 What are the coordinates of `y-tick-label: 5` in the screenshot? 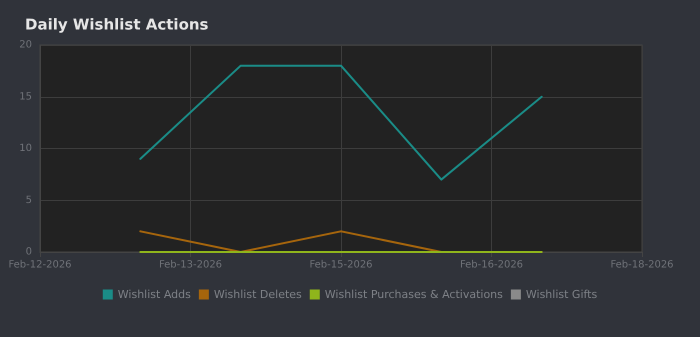 It's located at (29, 200).